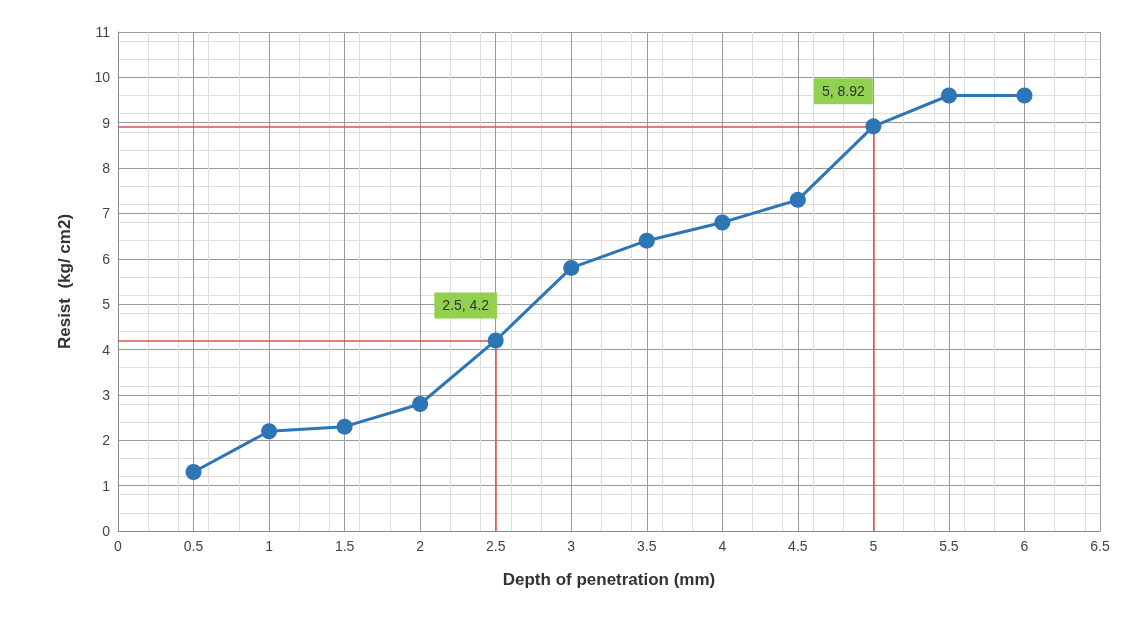 The image size is (1145, 631). I want to click on x-axis-title: Depth of penetration (mm), so click(609, 579).